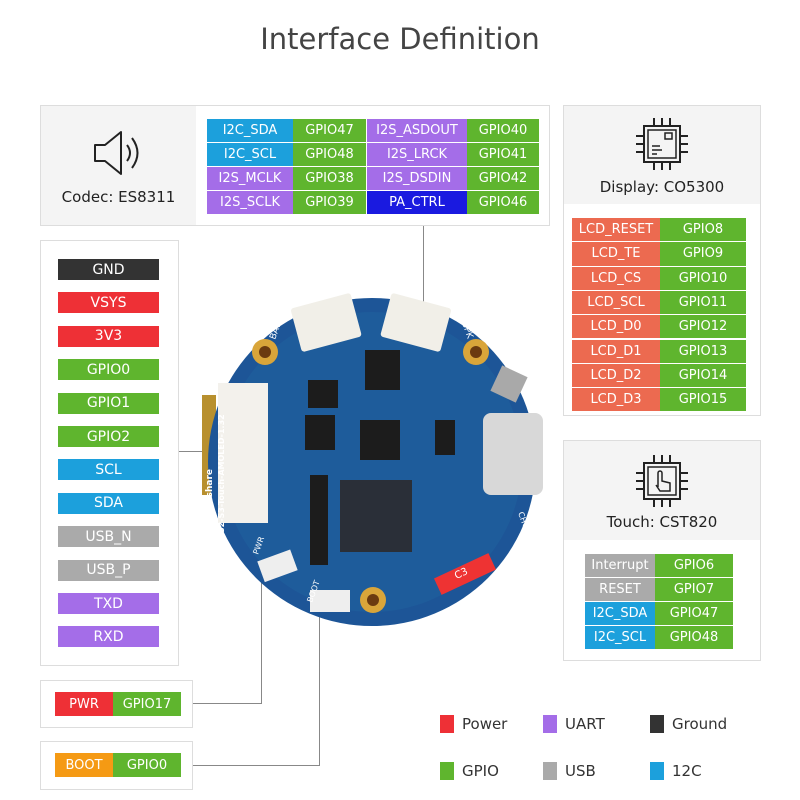 This screenshot has width=800, height=800. I want to click on legend-label: Power, so click(485, 724).